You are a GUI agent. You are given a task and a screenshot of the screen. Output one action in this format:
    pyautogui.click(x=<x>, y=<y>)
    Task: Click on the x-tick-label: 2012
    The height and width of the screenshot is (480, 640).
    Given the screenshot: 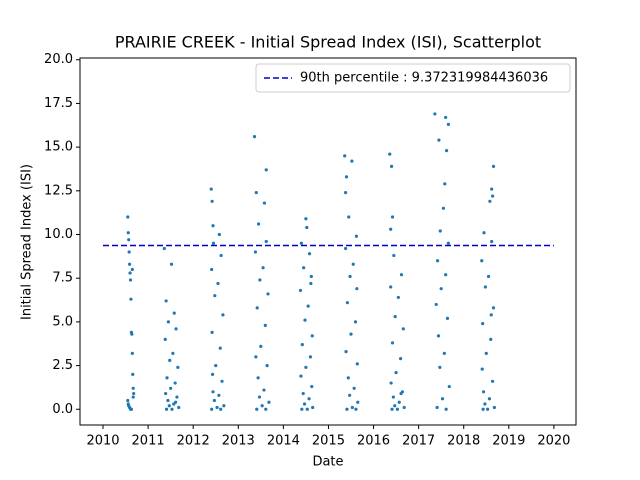 What is the action you would take?
    pyautogui.click(x=193, y=441)
    